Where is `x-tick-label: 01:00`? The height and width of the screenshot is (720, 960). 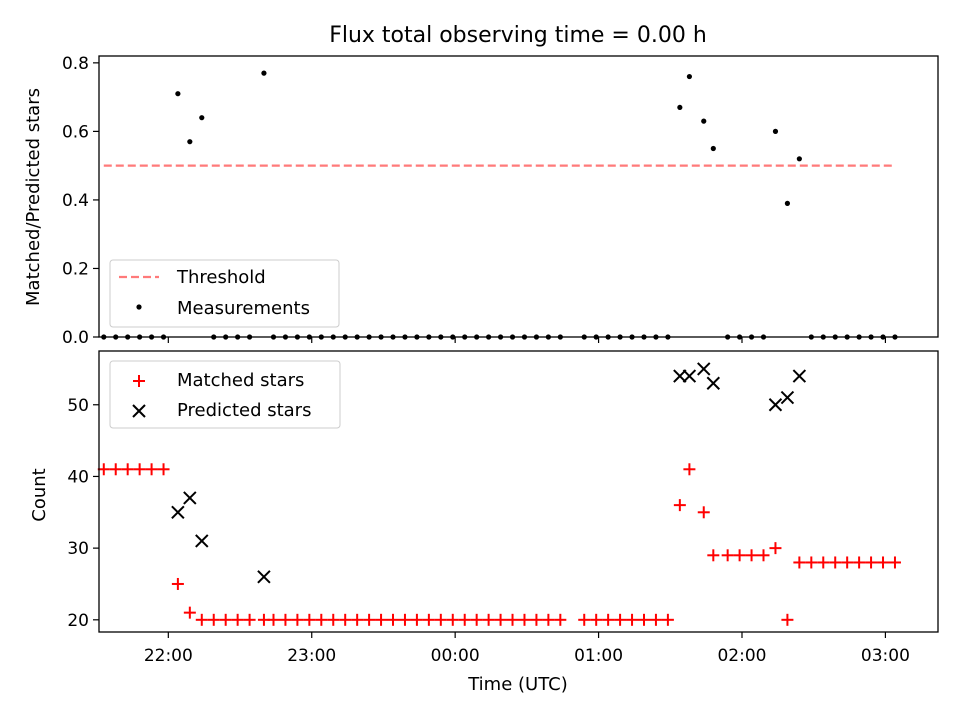 x-tick-label: 01:00 is located at coordinates (598, 656).